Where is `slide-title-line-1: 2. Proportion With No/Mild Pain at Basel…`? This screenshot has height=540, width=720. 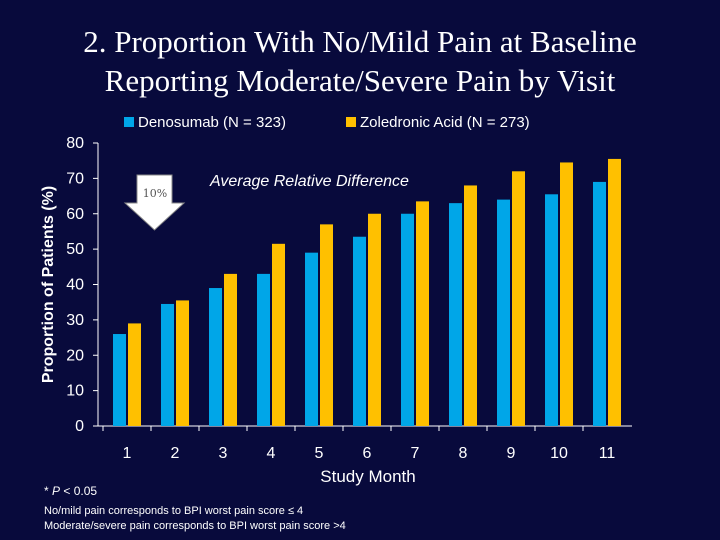
slide-title-line-1: 2. Proportion With No/Mild Pain at Basel… is located at coordinates (360, 41).